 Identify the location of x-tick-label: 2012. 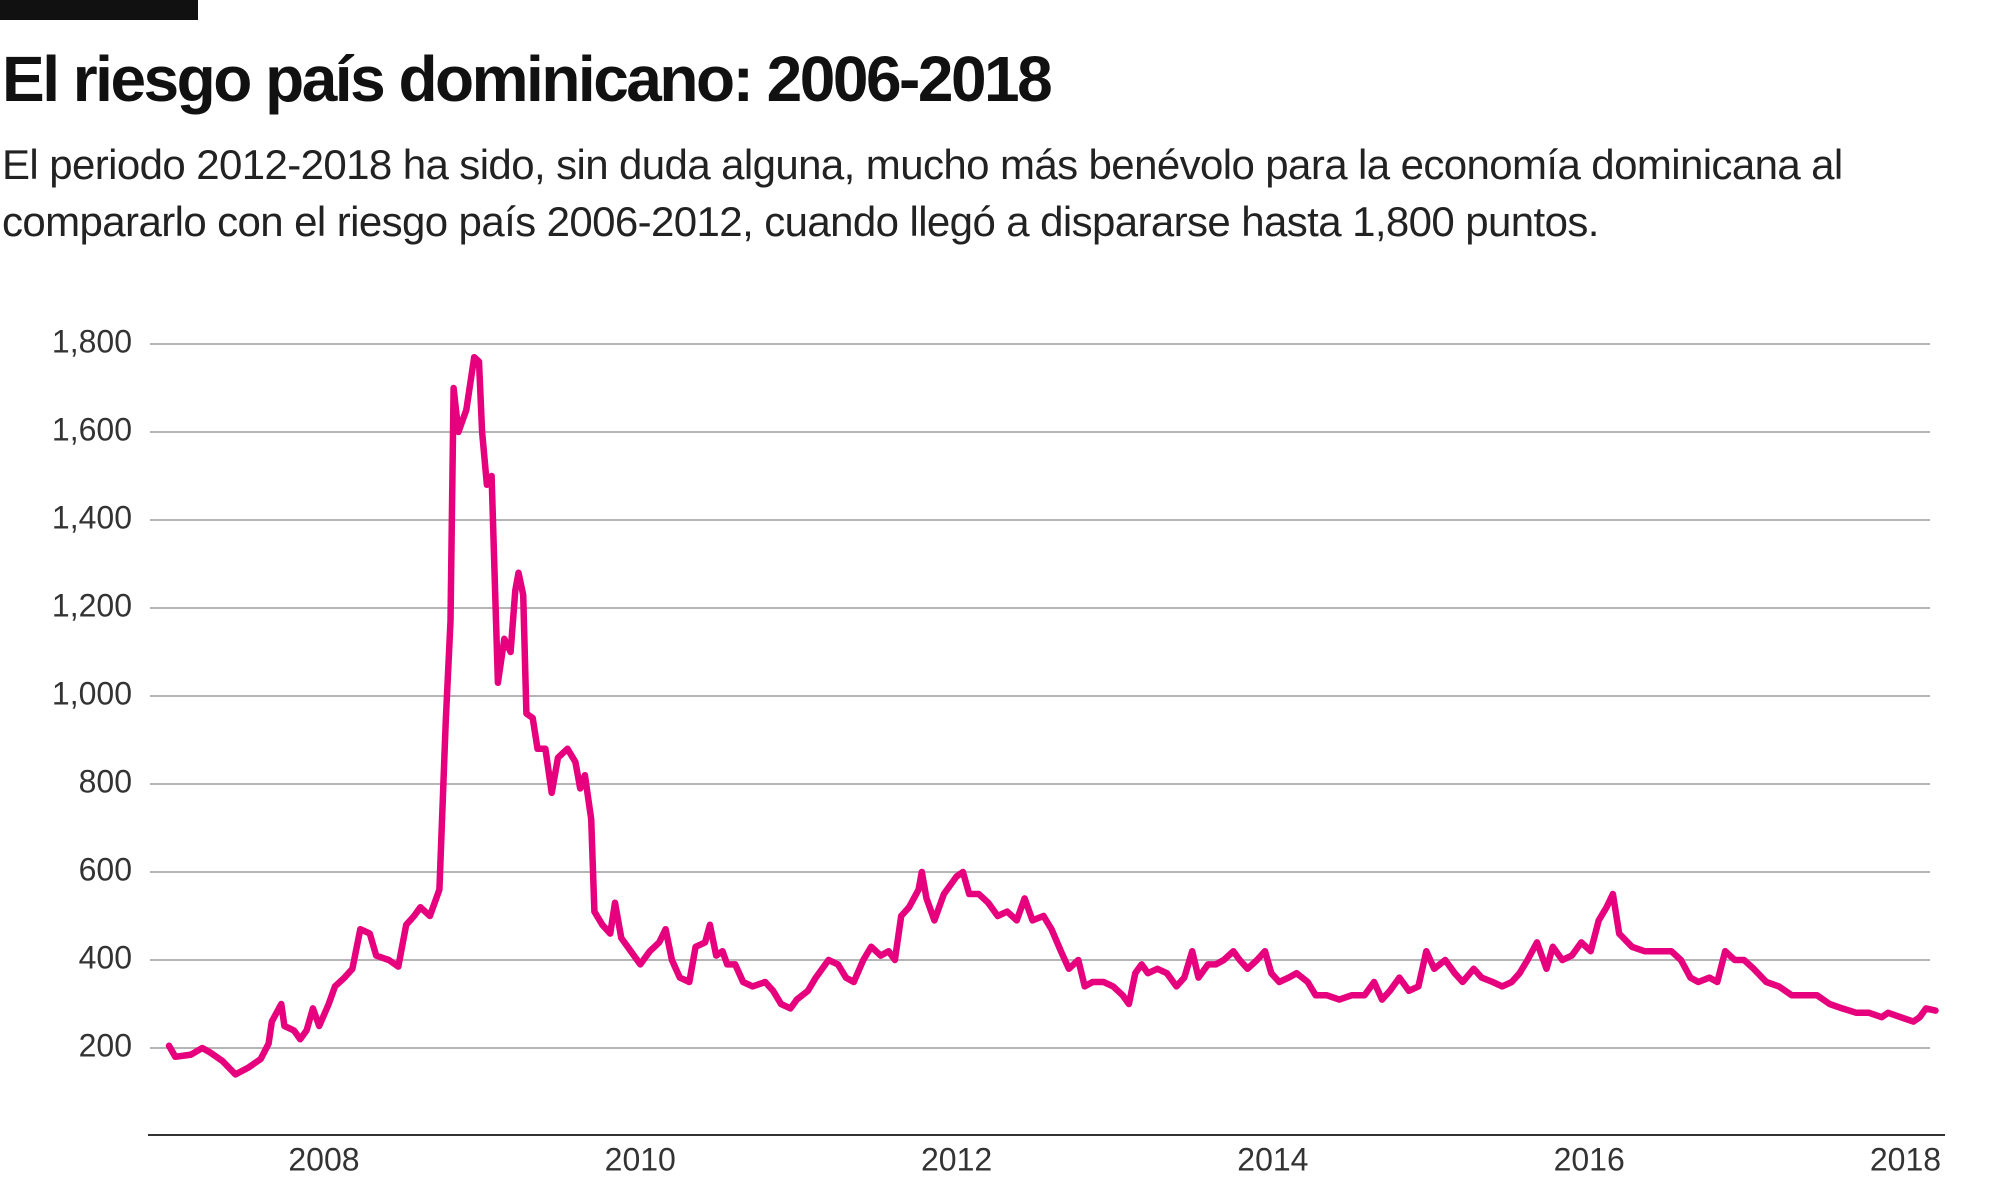
(956, 1159).